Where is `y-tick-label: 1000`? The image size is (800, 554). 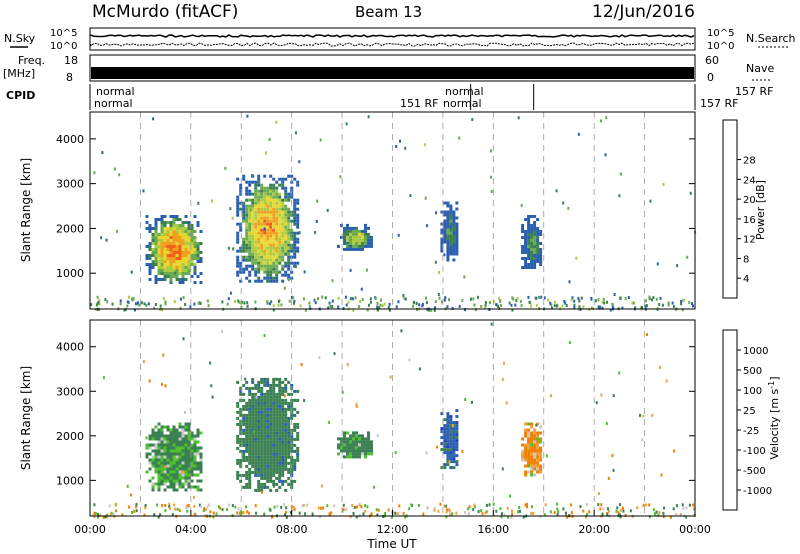 y-tick-label: 1000 is located at coordinates (70, 480).